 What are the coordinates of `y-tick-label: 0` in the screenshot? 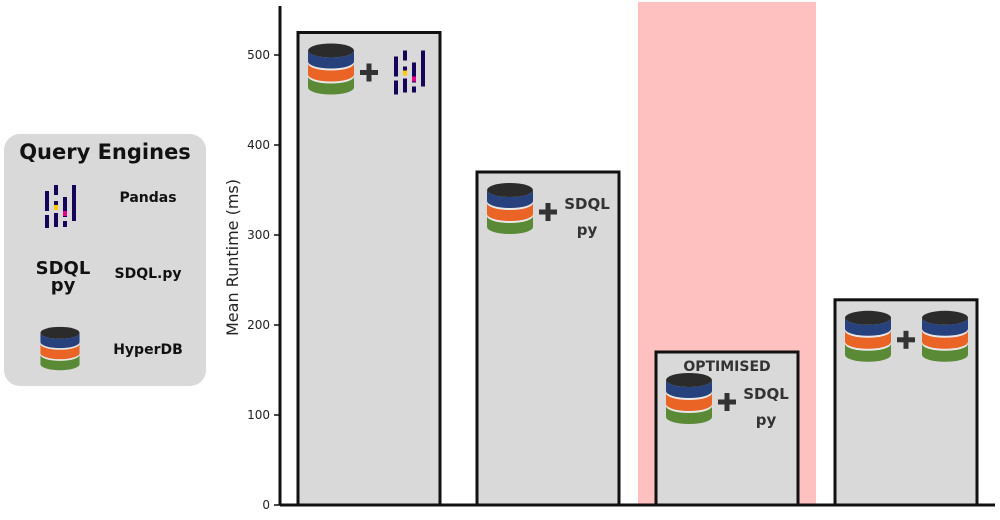 It's located at (266, 505).